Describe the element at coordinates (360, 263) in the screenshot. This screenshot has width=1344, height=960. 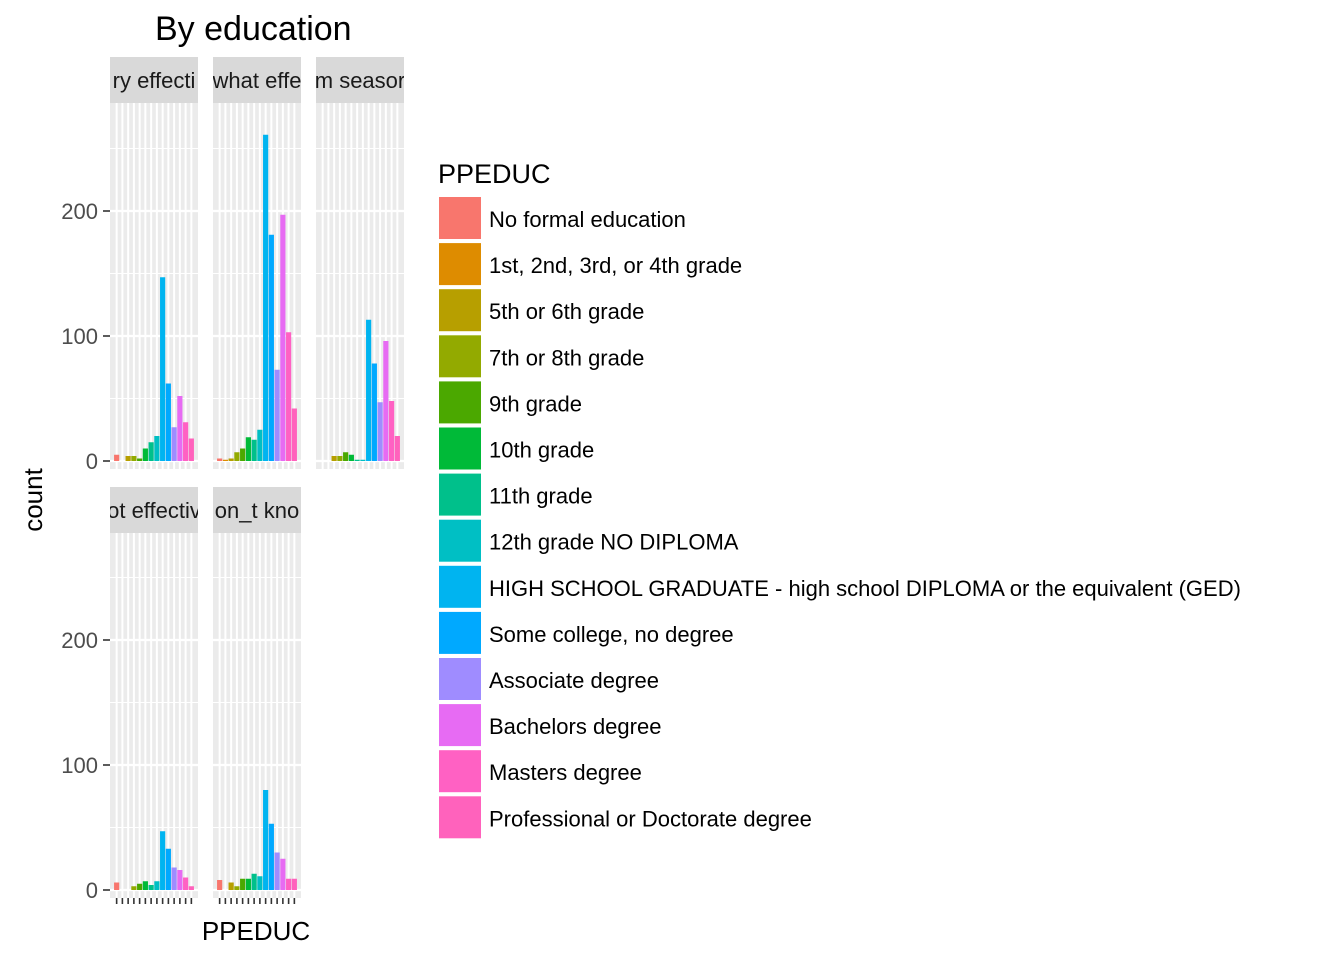
I see `facet-panel: m seasor` at that location.